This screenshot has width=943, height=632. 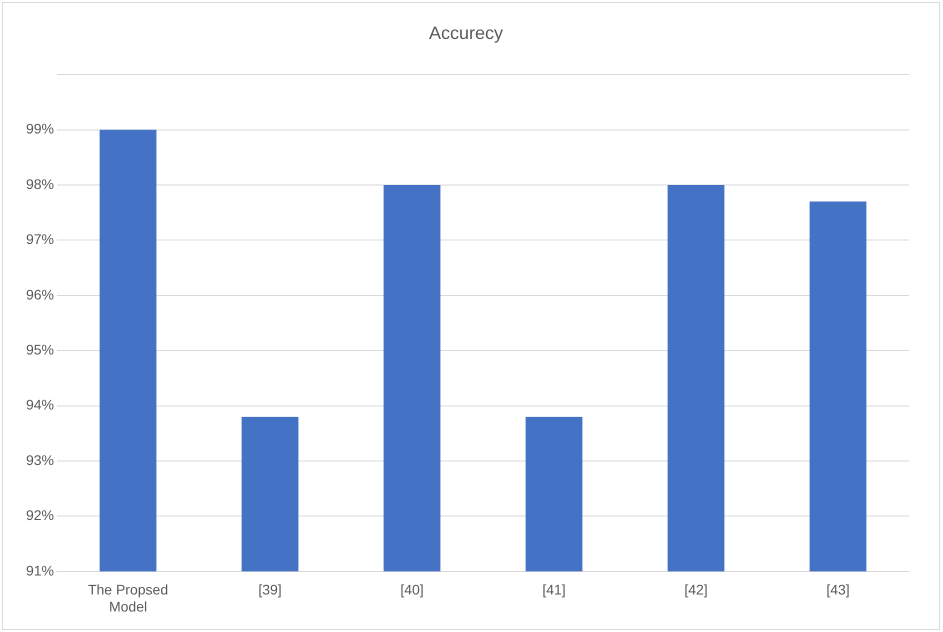 What do you see at coordinates (270, 590) in the screenshot?
I see `x-tick-label: [39]` at bounding box center [270, 590].